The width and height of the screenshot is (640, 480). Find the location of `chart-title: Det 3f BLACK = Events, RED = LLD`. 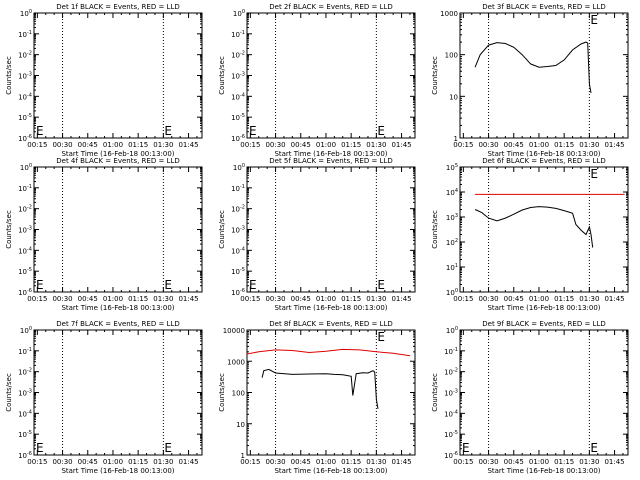

chart-title: Det 3f BLACK = Events, RED = LLD is located at coordinates (543, 7).